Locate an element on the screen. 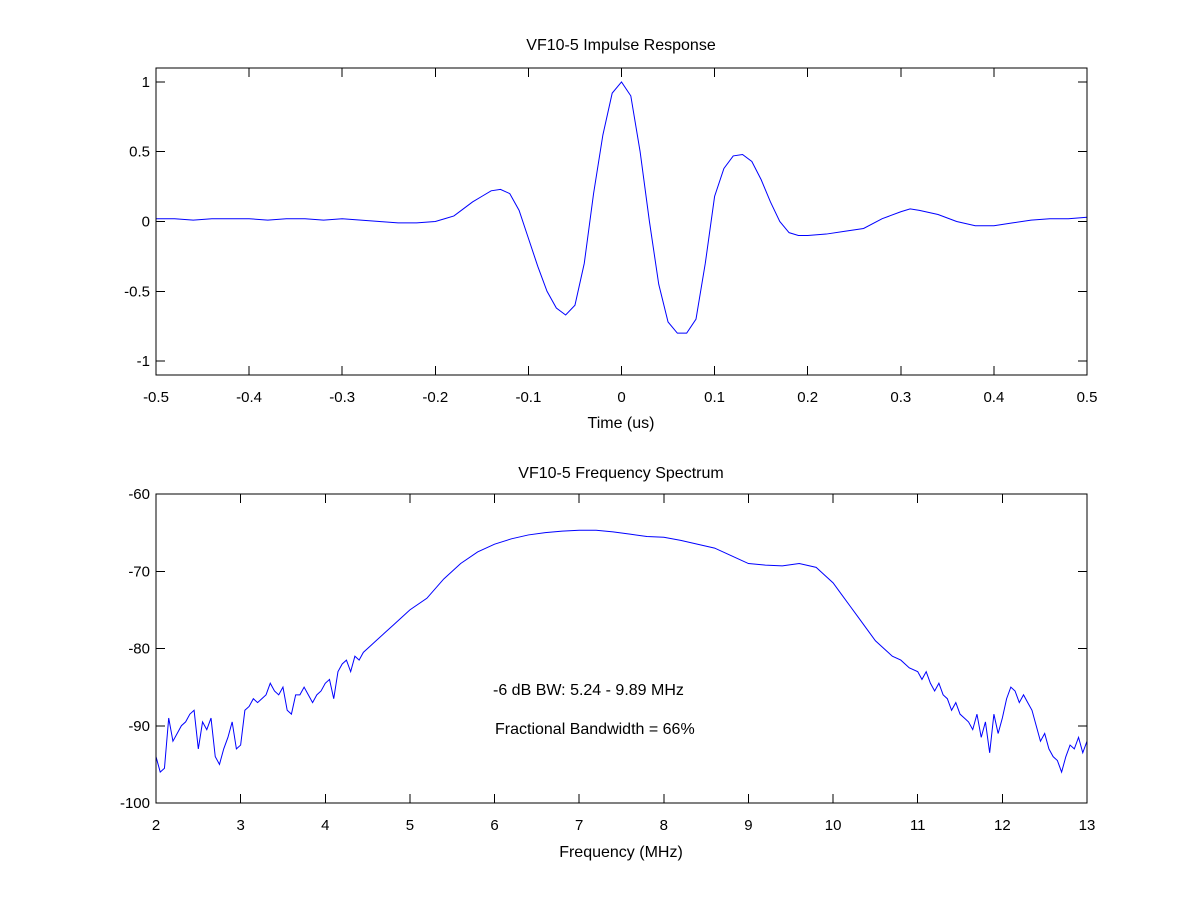  bandwidth-annotation: -6 dB BW: 5.24 - 9.89 MHz is located at coordinates (588, 690).